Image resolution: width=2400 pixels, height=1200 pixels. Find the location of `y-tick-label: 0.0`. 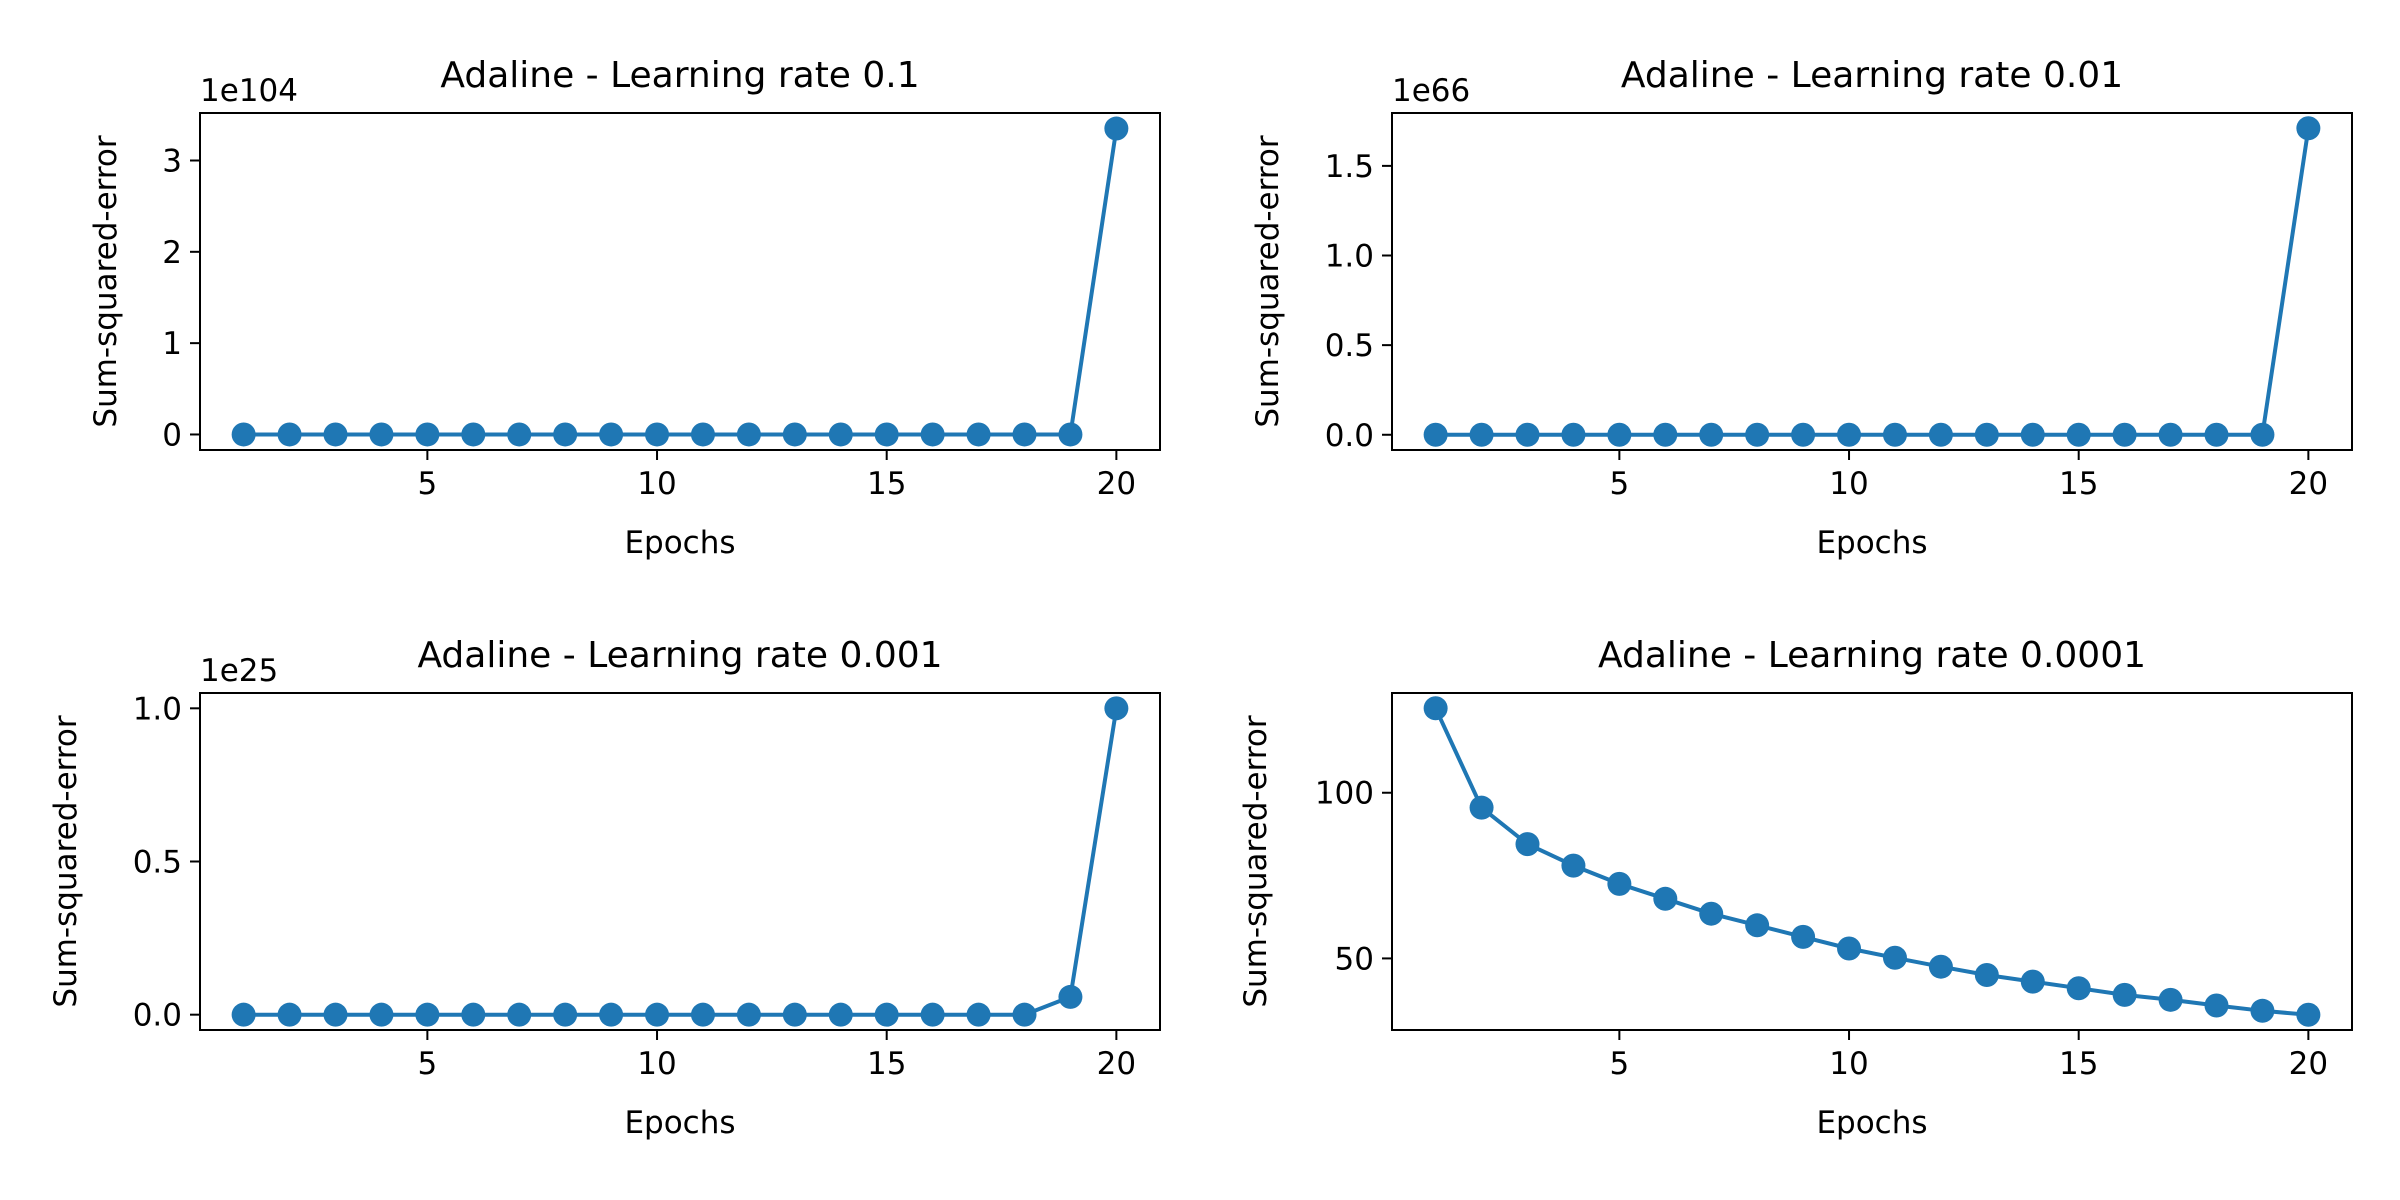

y-tick-label: 0.0 is located at coordinates (1349, 436).